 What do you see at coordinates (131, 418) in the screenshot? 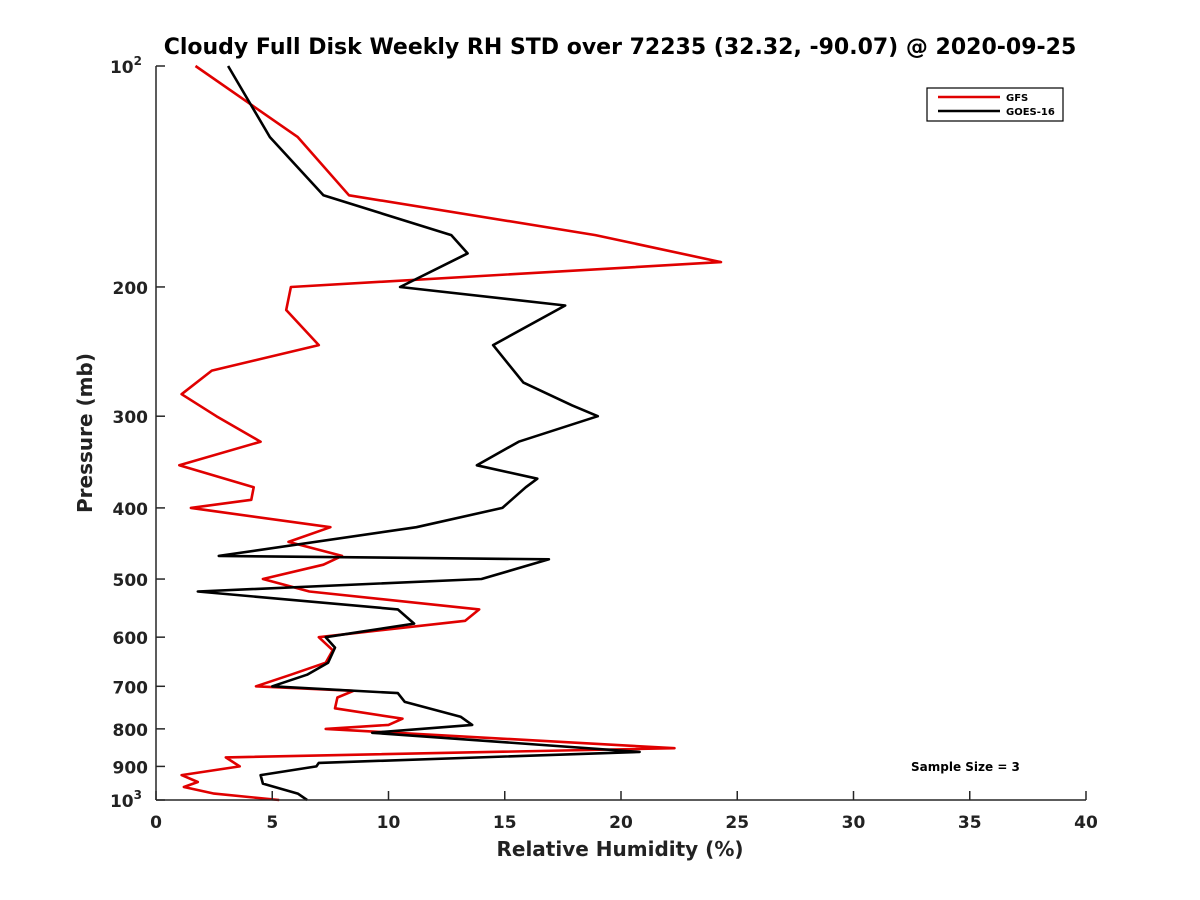
I see `y-tick-label: 300` at bounding box center [131, 418].